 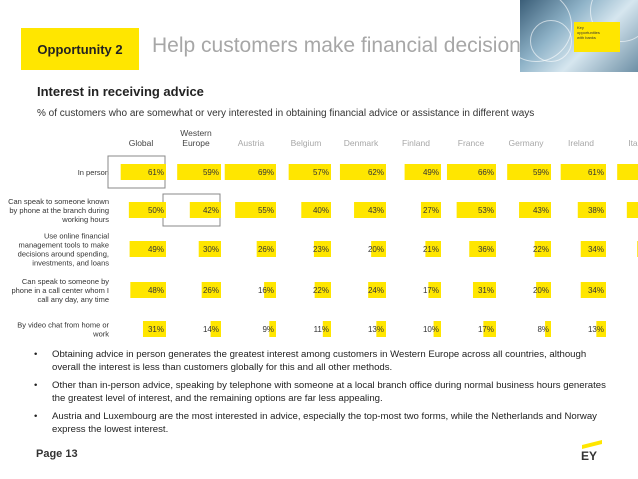 I want to click on header-image-caption: Key opportunities with banks, so click(x=588, y=32).